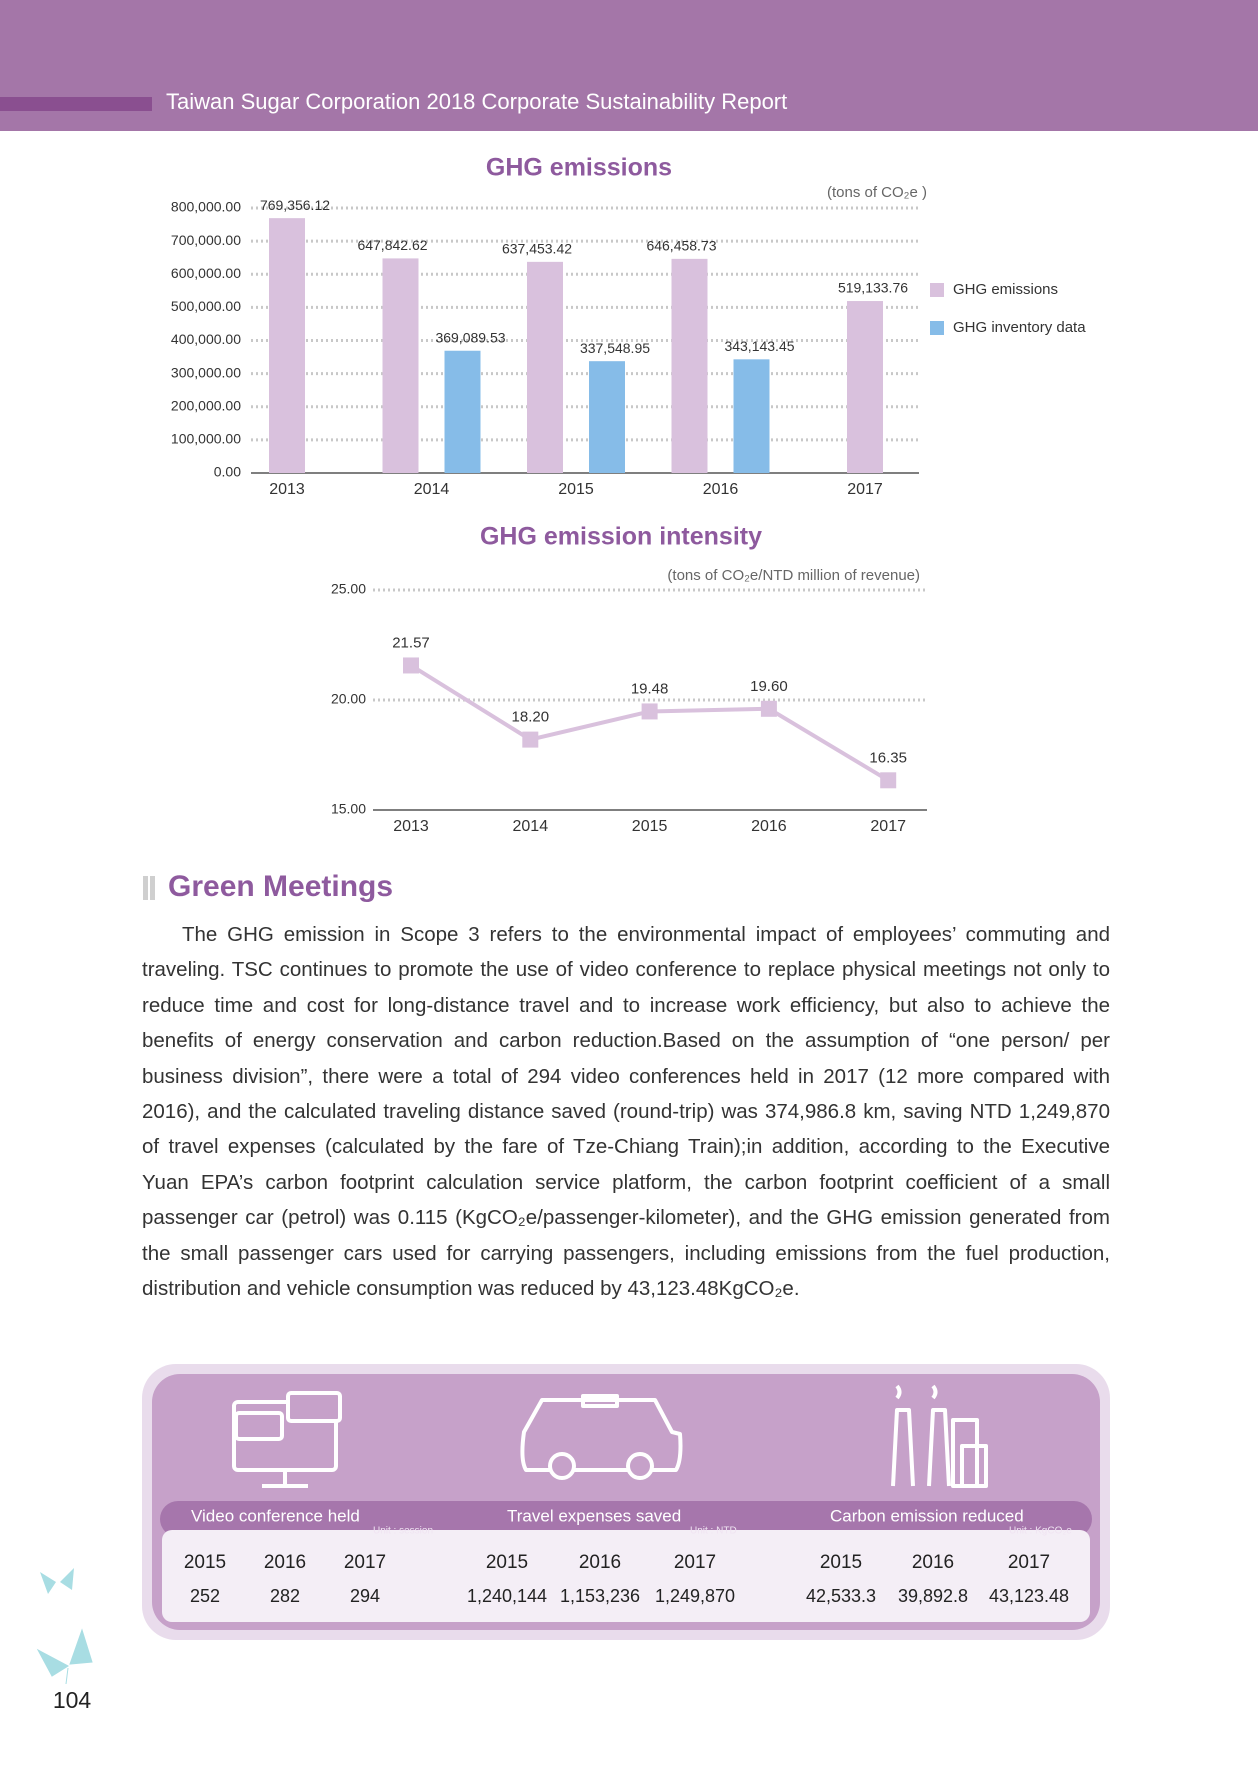 Image resolution: width=1258 pixels, height=1790 pixels. What do you see at coordinates (348, 589) in the screenshot?
I see `y-tick-label: 25.00` at bounding box center [348, 589].